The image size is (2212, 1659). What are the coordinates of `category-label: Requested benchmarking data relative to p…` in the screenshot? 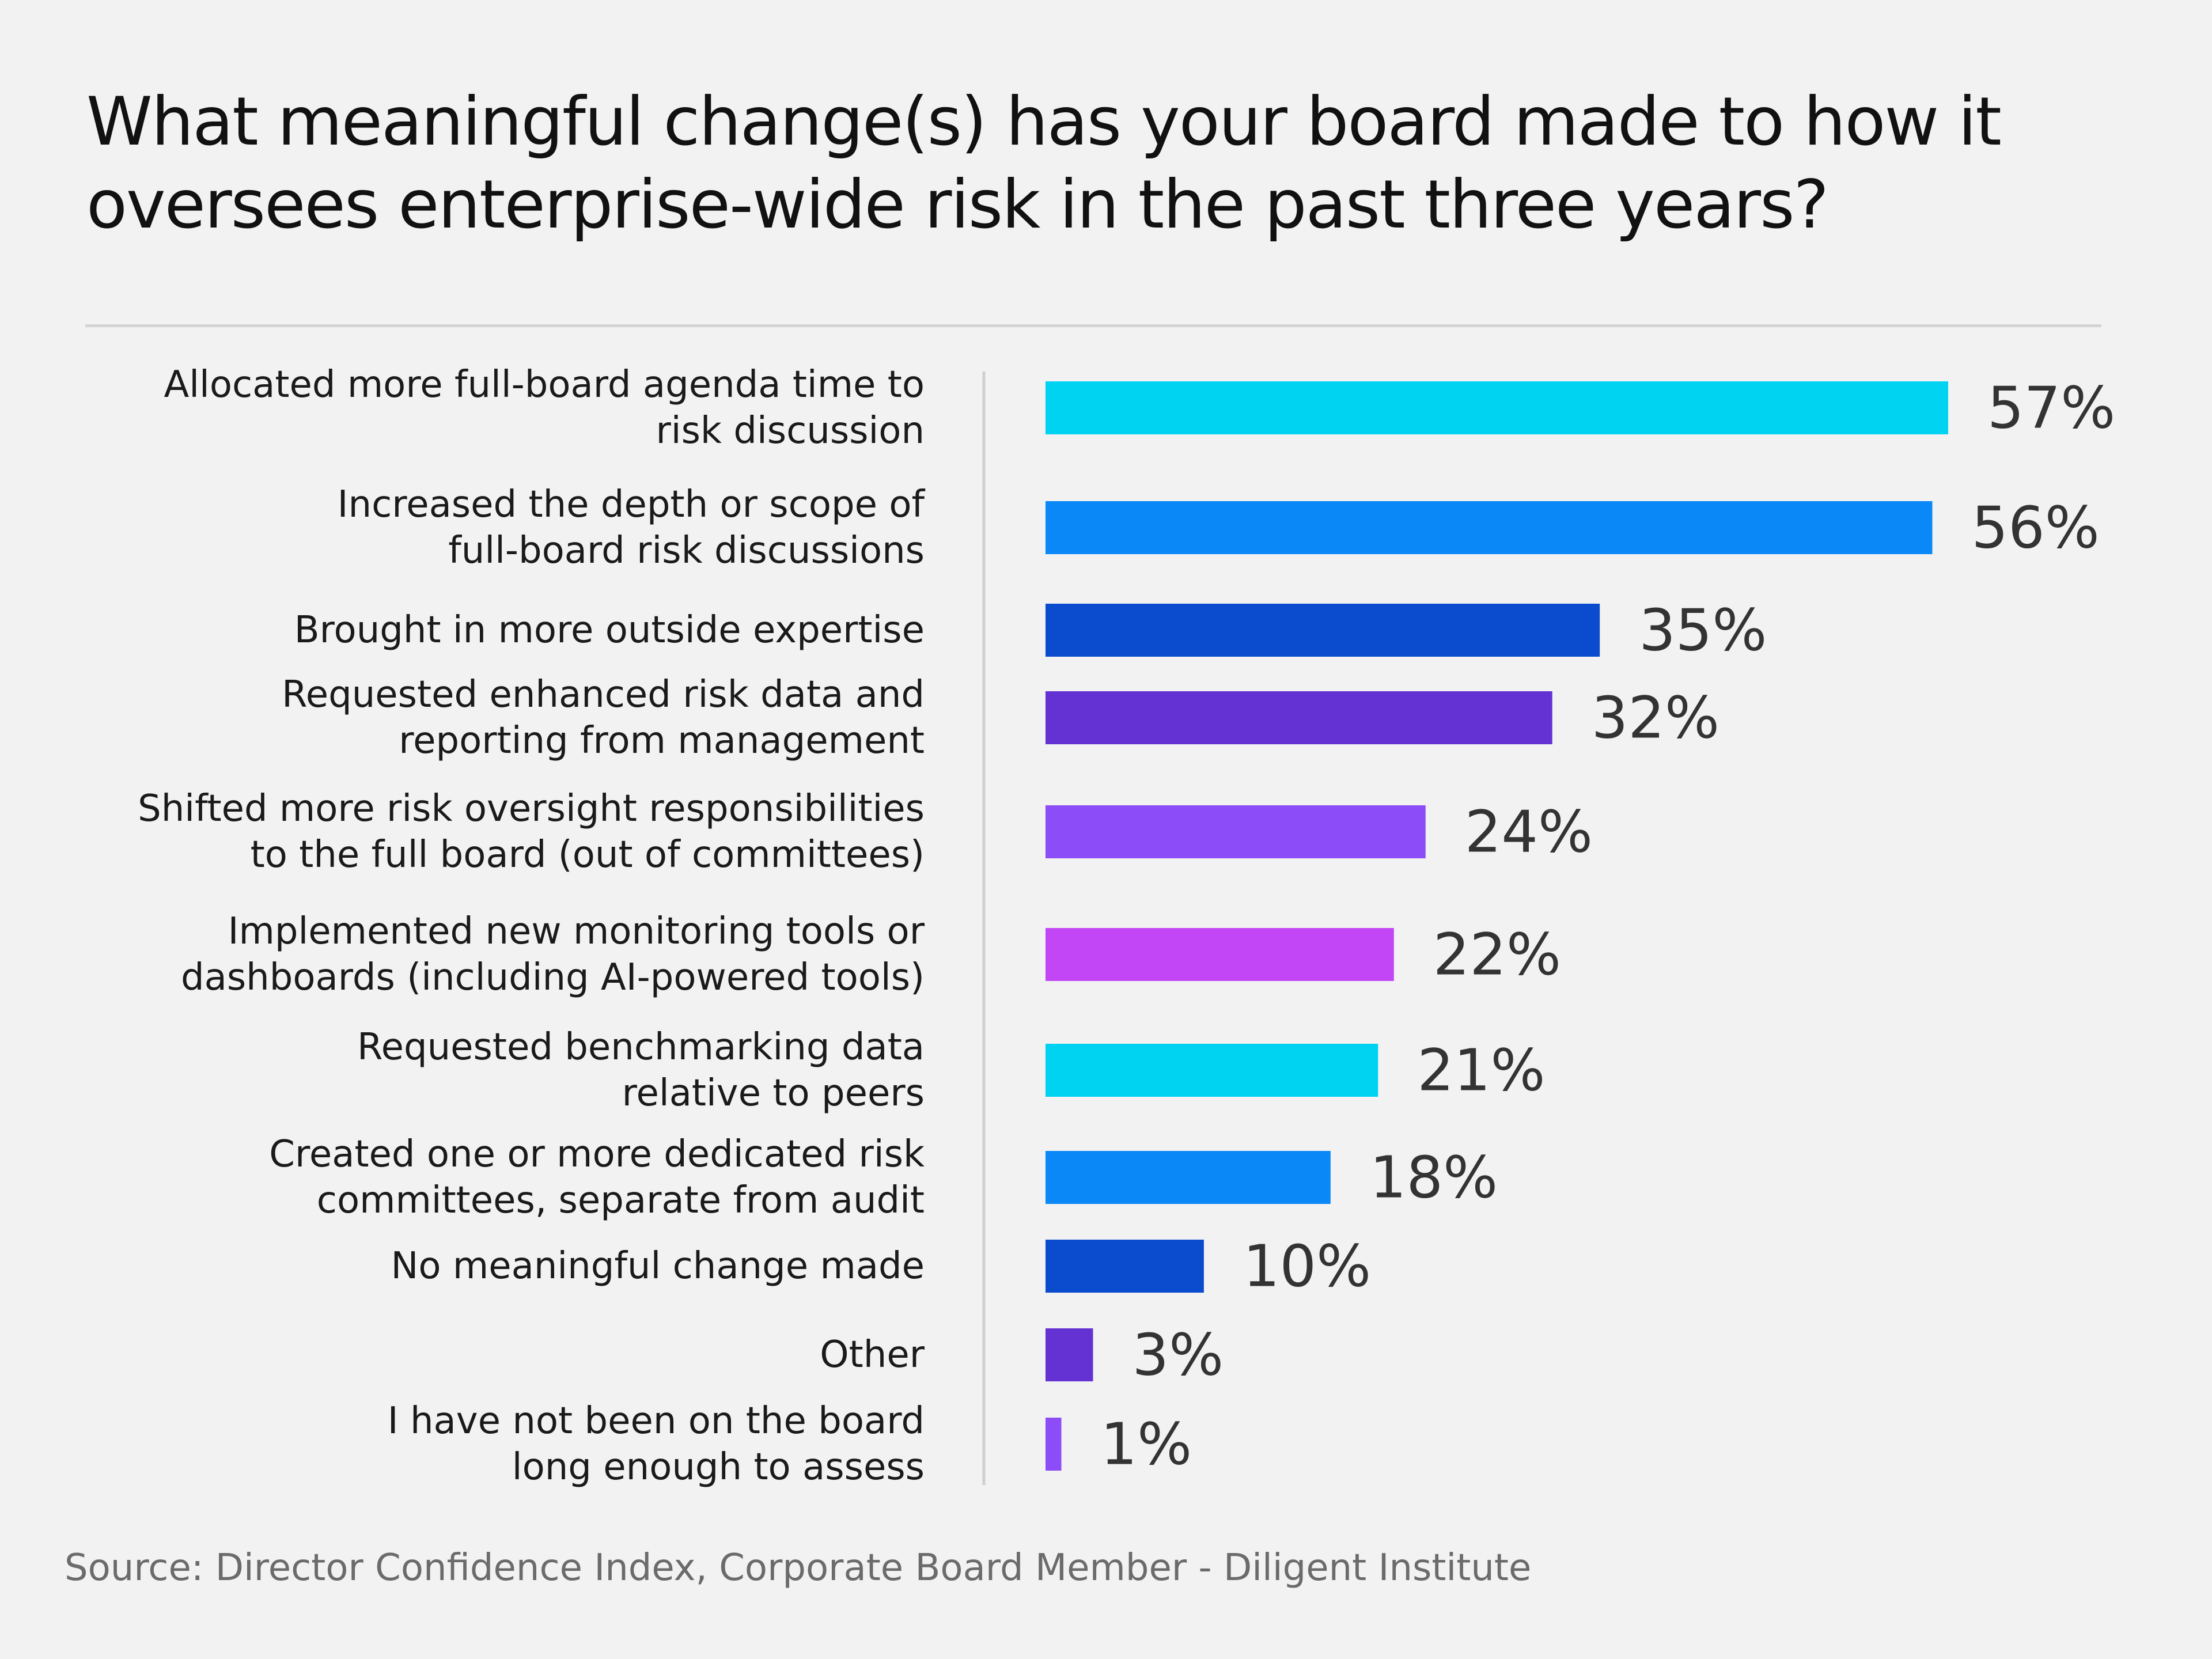 It's located at (641, 1070).